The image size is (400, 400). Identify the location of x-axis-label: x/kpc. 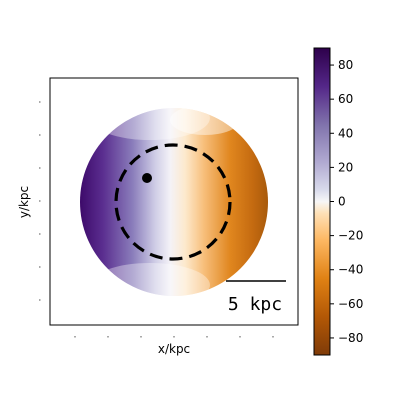
(174, 349).